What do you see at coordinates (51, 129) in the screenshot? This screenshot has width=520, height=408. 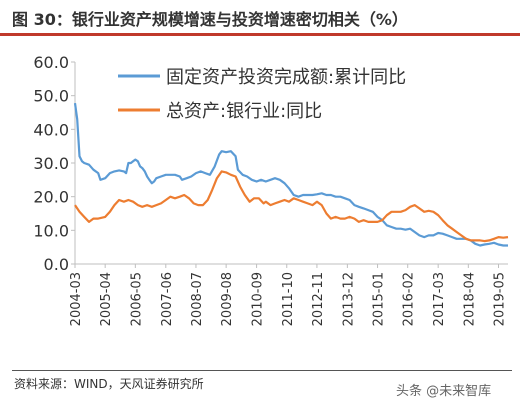 I see `y-tick-label: 40.0` at bounding box center [51, 129].